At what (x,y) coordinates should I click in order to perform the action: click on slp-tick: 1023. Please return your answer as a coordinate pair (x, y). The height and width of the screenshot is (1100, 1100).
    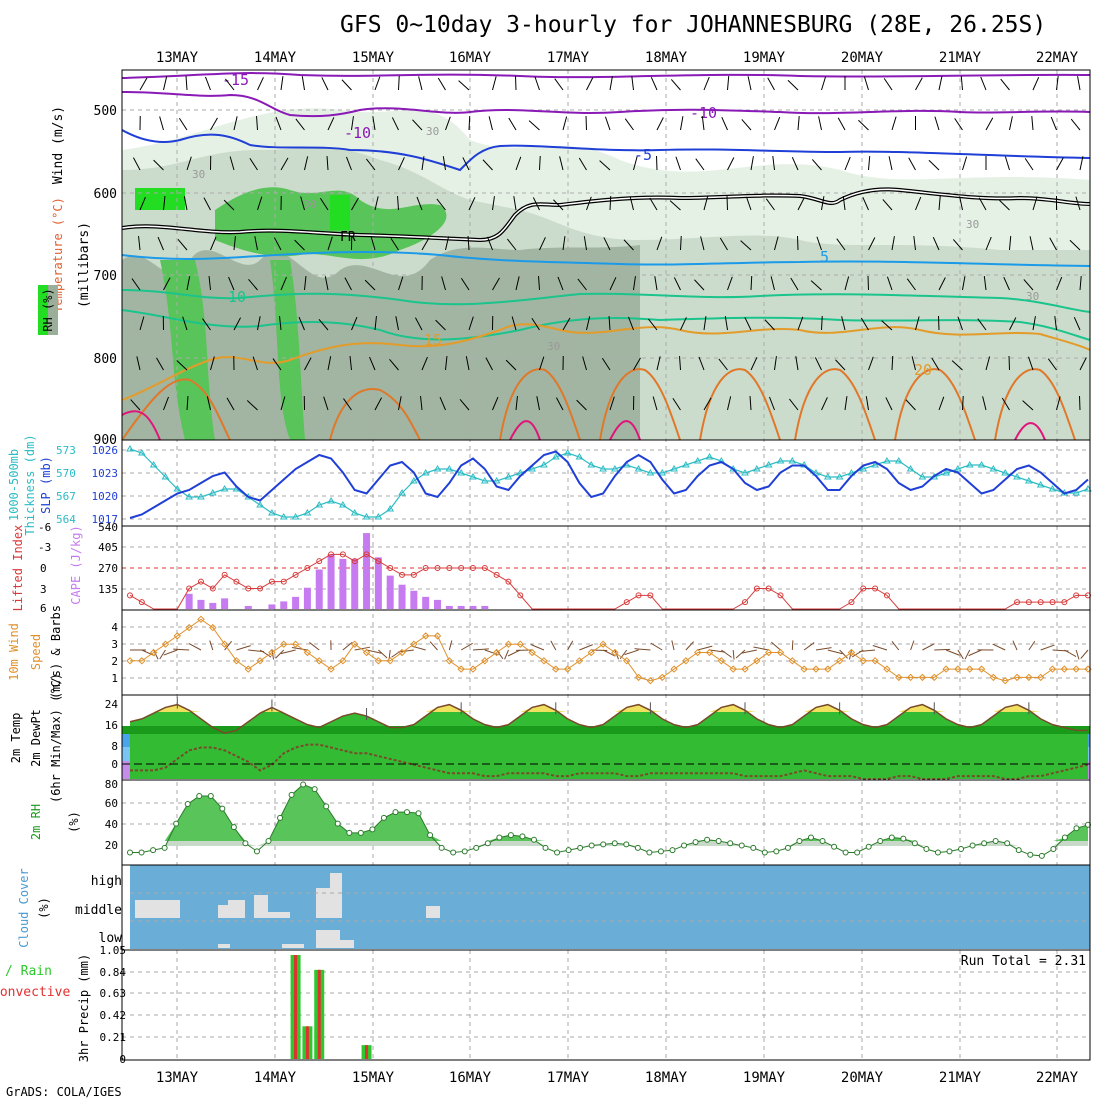
    Looking at the image, I should click on (105, 473).